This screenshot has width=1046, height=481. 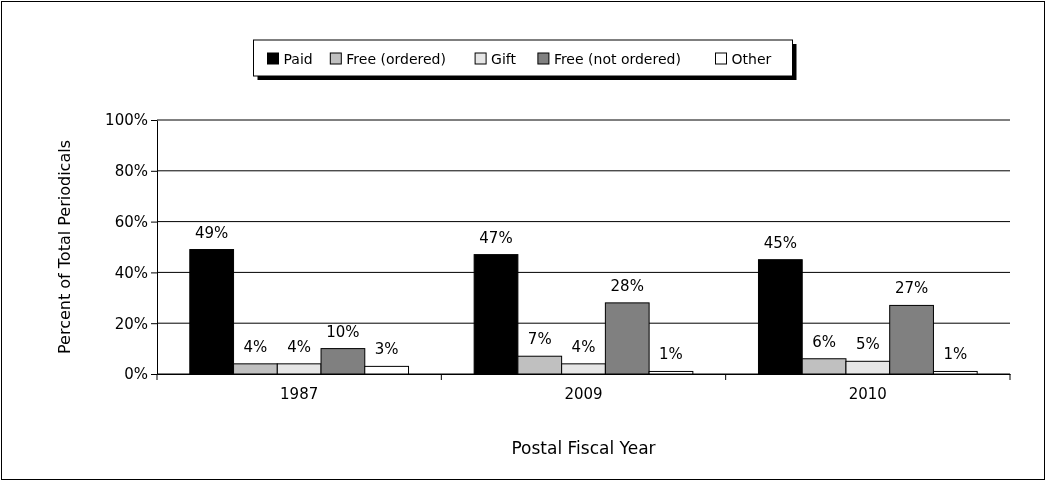 What do you see at coordinates (299, 393) in the screenshot?
I see `x-tick-label: 1987` at bounding box center [299, 393].